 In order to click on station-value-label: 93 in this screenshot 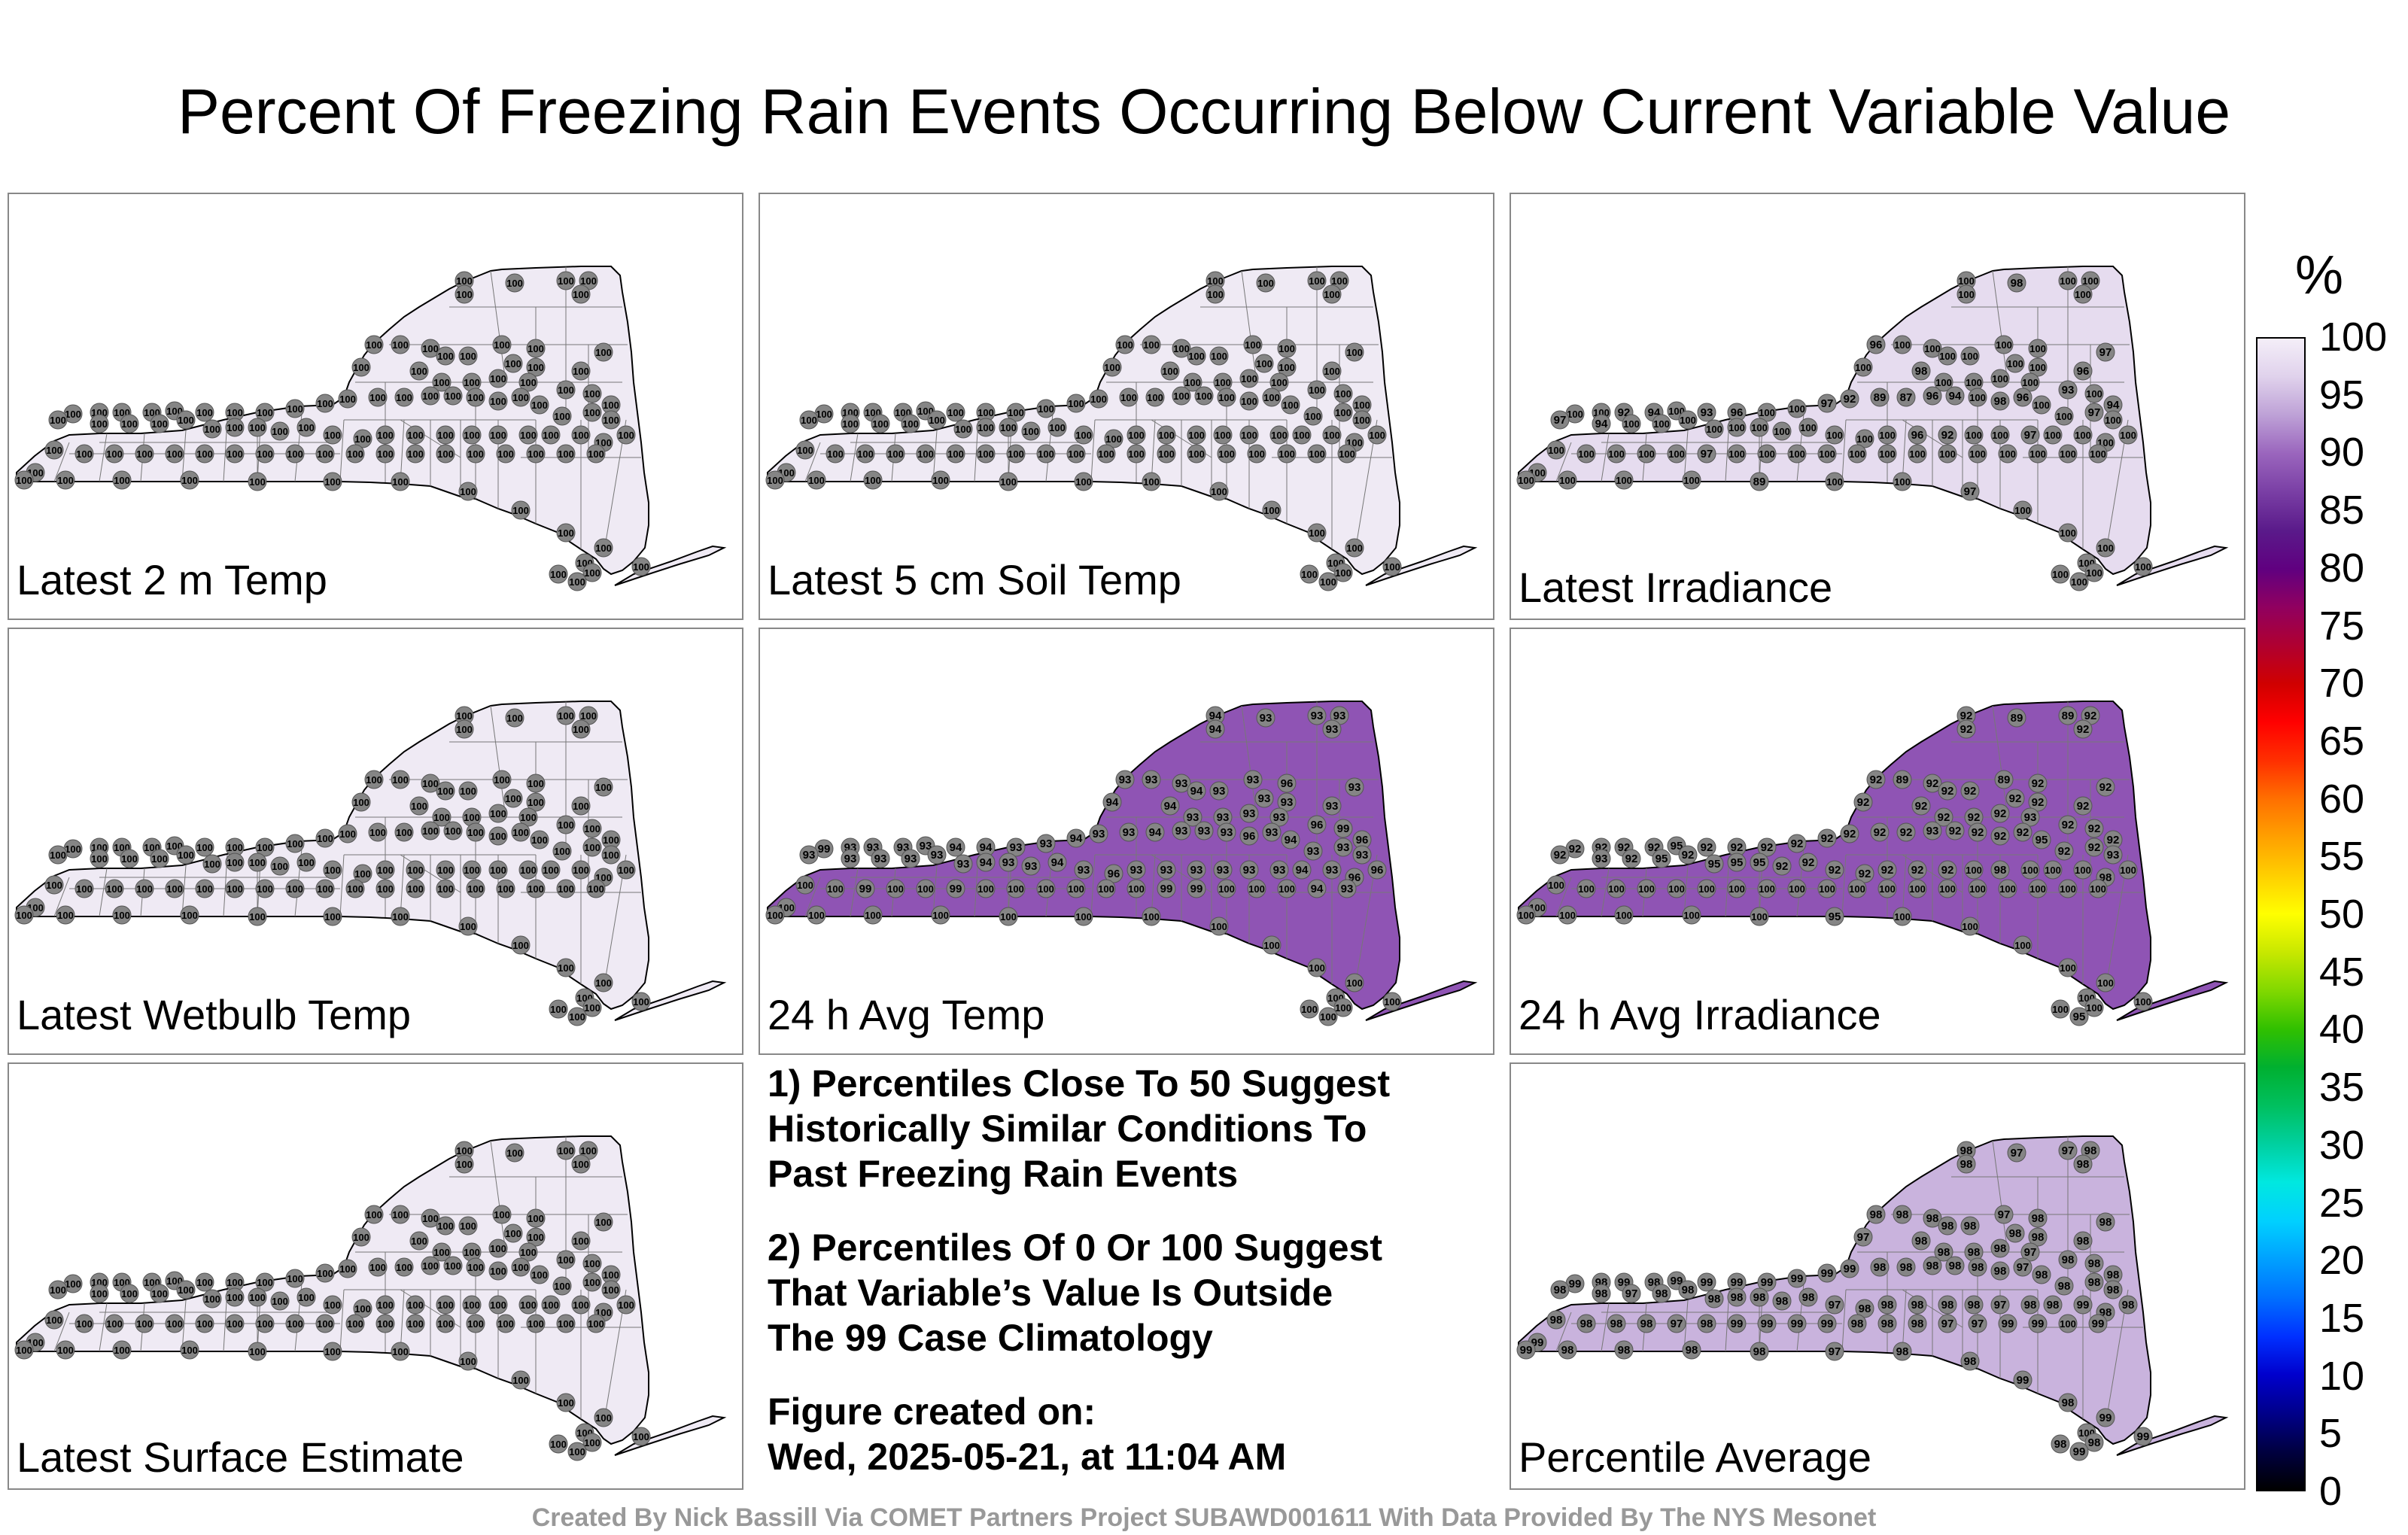, I will do `click(963, 864)`.